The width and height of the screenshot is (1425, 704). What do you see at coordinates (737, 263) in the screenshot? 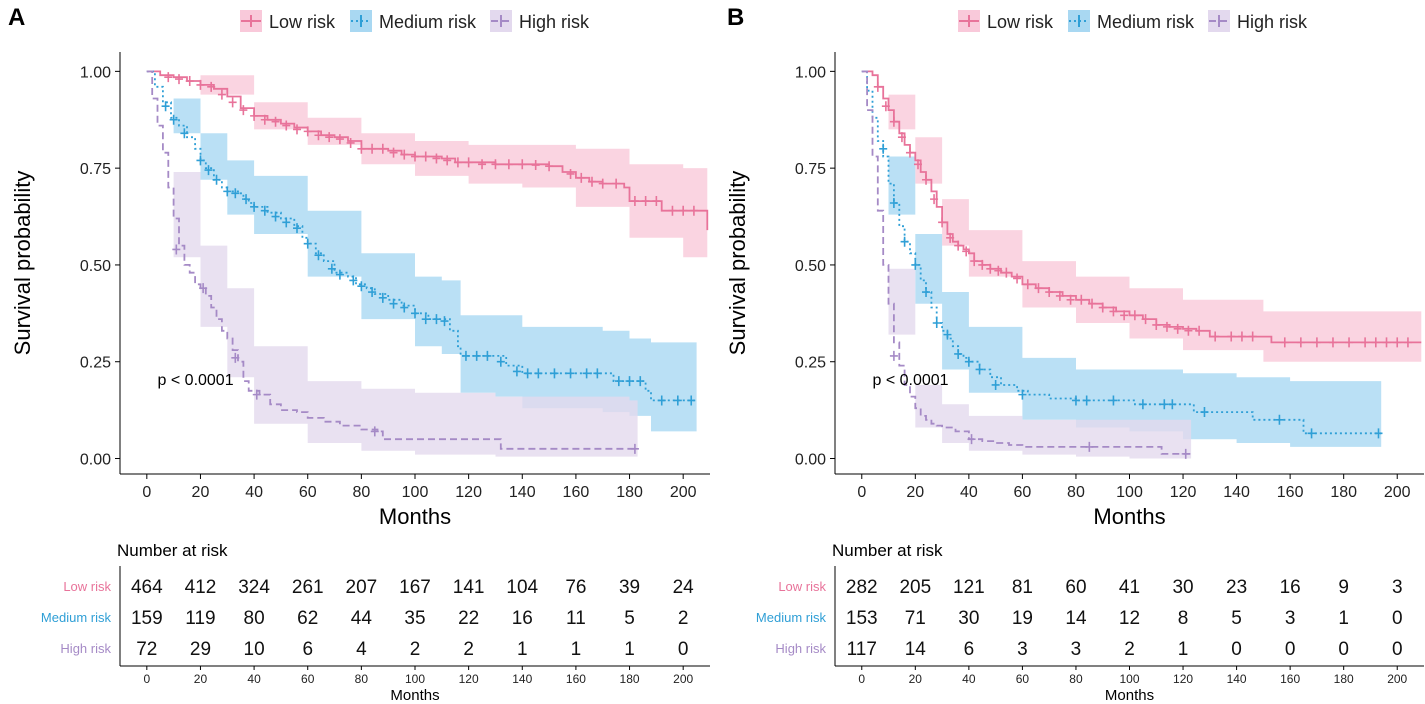
I see `y-axis-title: Survival probability` at bounding box center [737, 263].